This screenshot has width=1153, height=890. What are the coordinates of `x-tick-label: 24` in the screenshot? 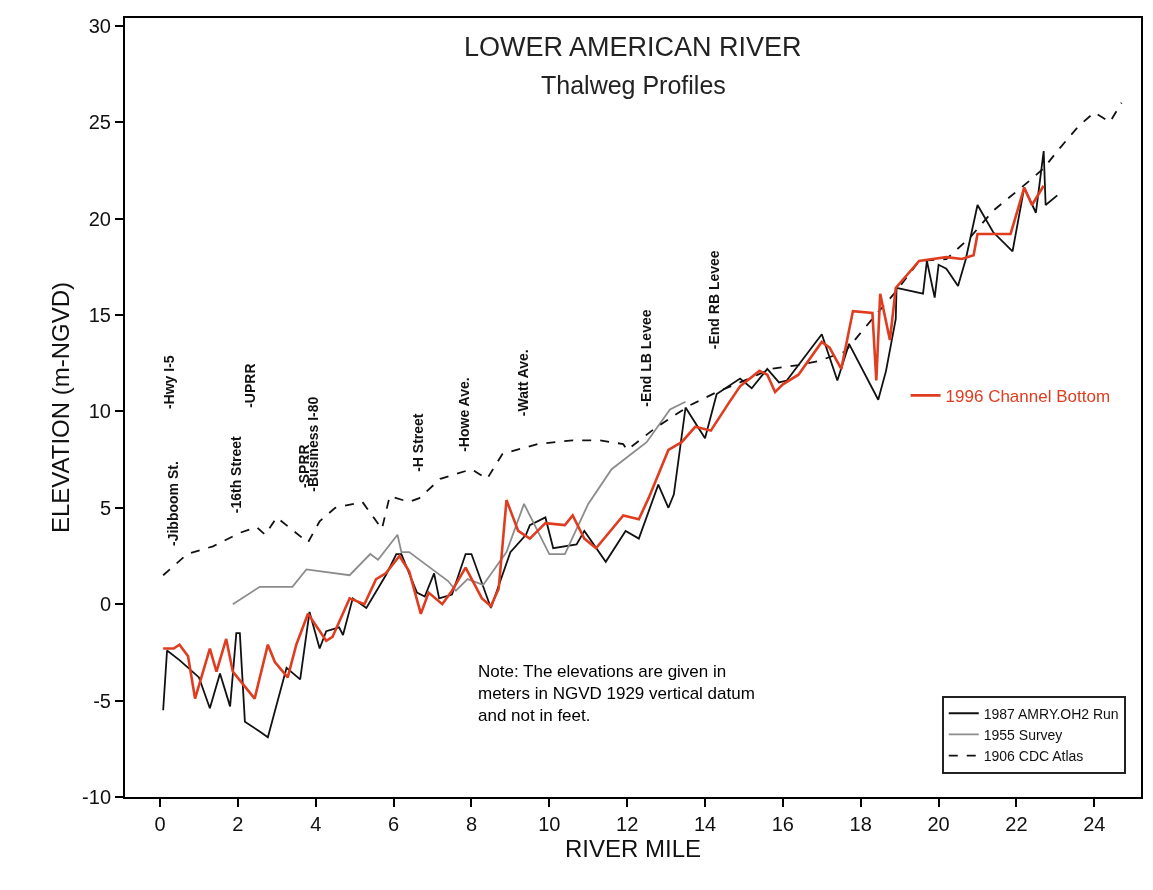 It's located at (1094, 824).